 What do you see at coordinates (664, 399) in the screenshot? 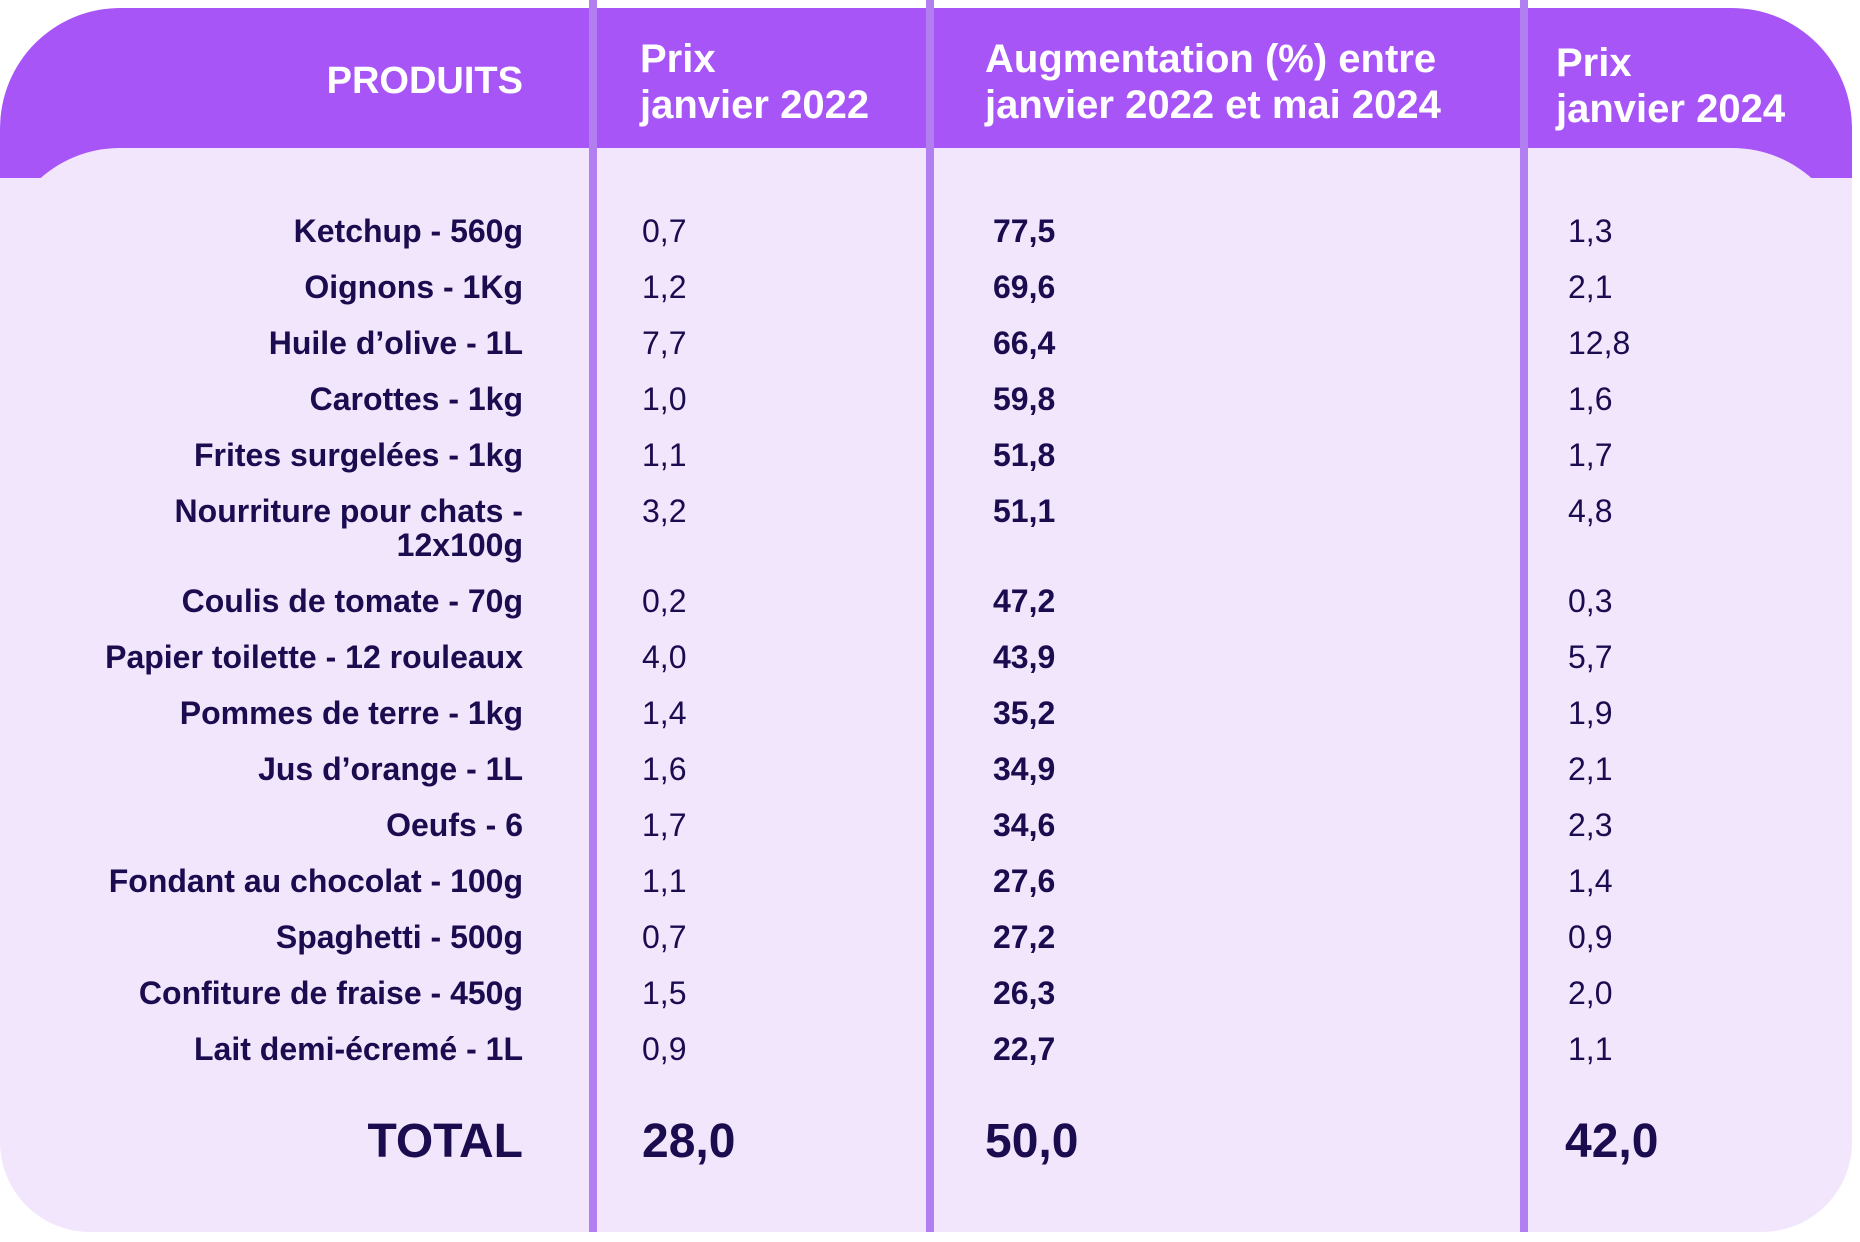
I see `prix-2022-cell: 1,0` at bounding box center [664, 399].